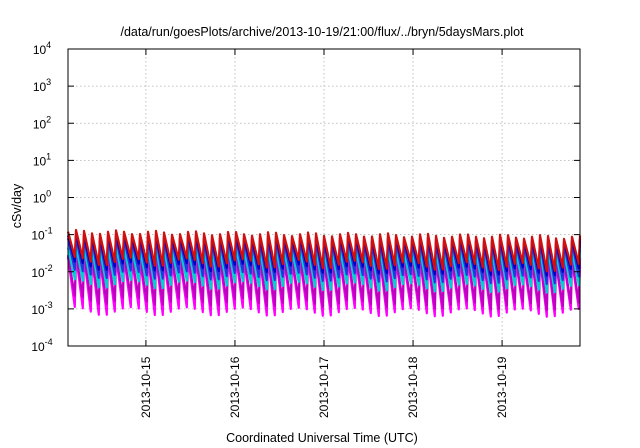 This screenshot has height=448, width=640. I want to click on series-line, so click(324, 250).